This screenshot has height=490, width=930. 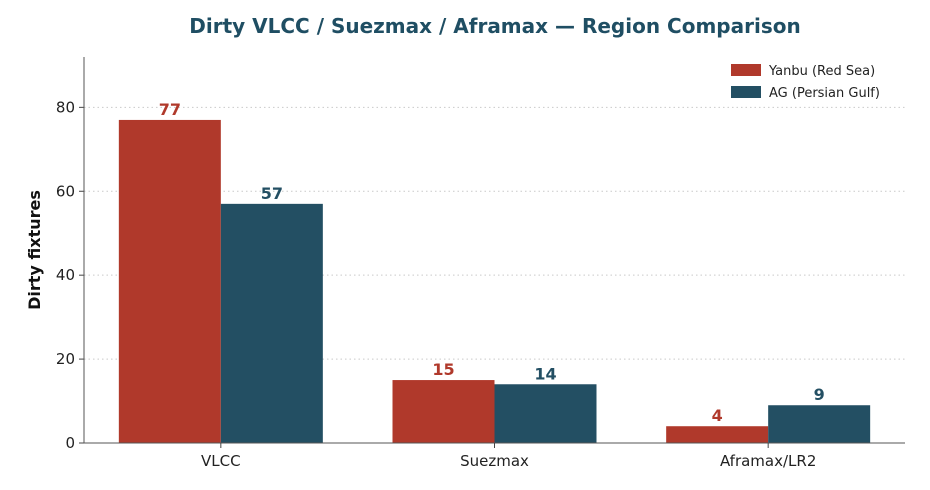 I want to click on x-tick-label: Suezmax, so click(x=494, y=461).